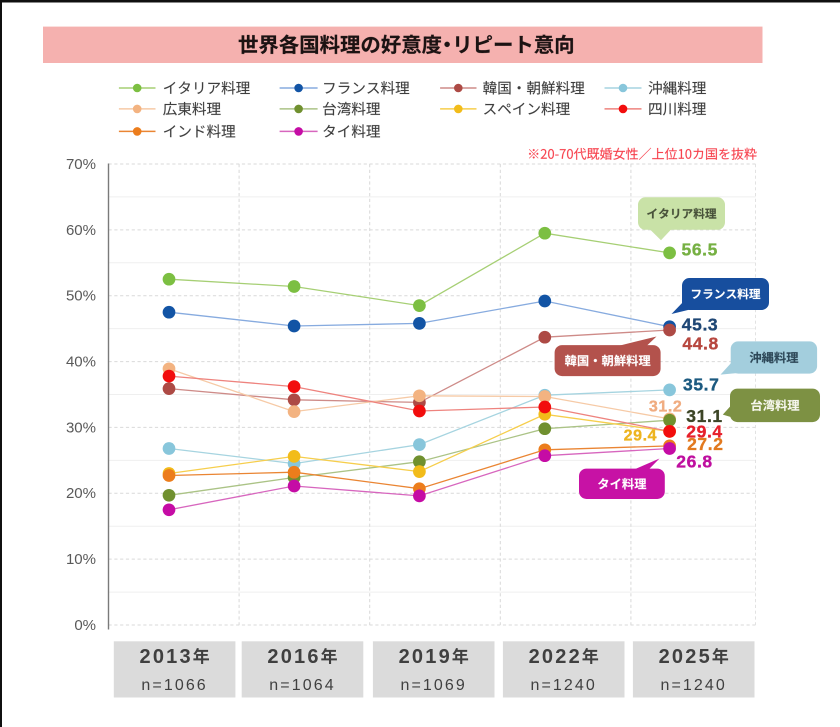 This screenshot has width=840, height=727. Describe the element at coordinates (694, 462) in the screenshot. I see `svg-text: 26.8` at that location.